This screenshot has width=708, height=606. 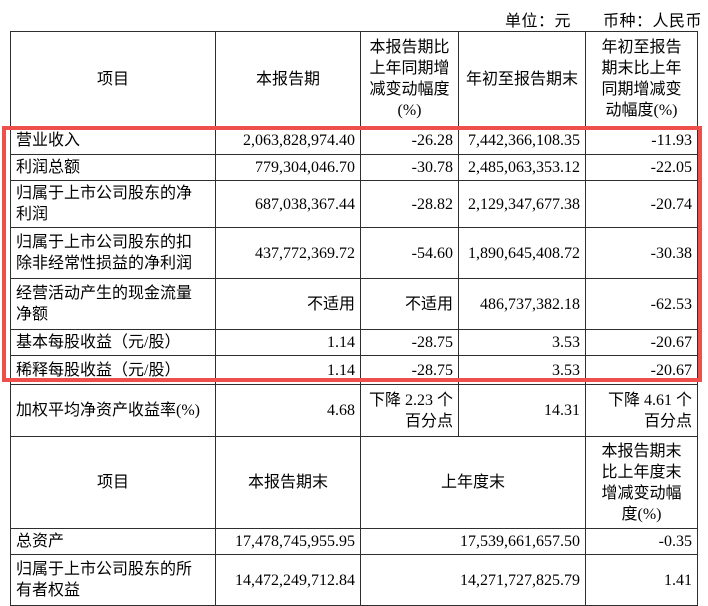 What do you see at coordinates (113, 204) in the screenshot?
I see `row-label: 归属于上市公司股东的净 利润` at bounding box center [113, 204].